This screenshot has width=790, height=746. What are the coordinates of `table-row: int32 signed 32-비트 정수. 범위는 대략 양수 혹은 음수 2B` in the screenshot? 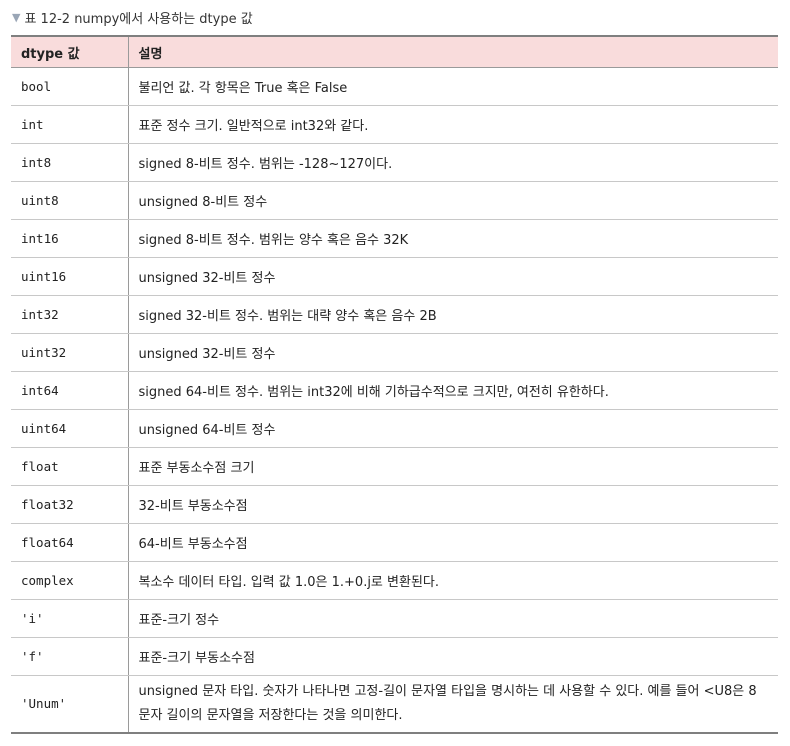 It's located at (394, 314).